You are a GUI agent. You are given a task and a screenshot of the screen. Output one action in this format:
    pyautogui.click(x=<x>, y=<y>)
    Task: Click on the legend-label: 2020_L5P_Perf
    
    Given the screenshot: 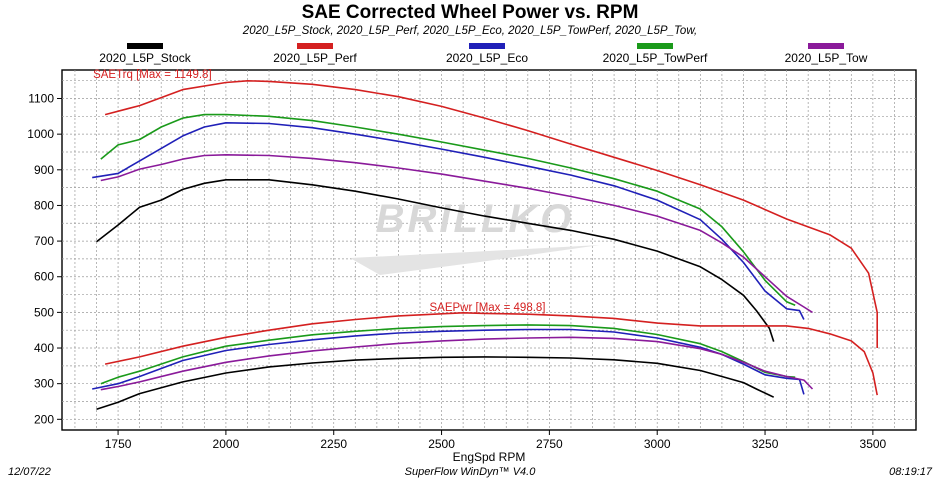 What is the action you would take?
    pyautogui.click(x=315, y=58)
    